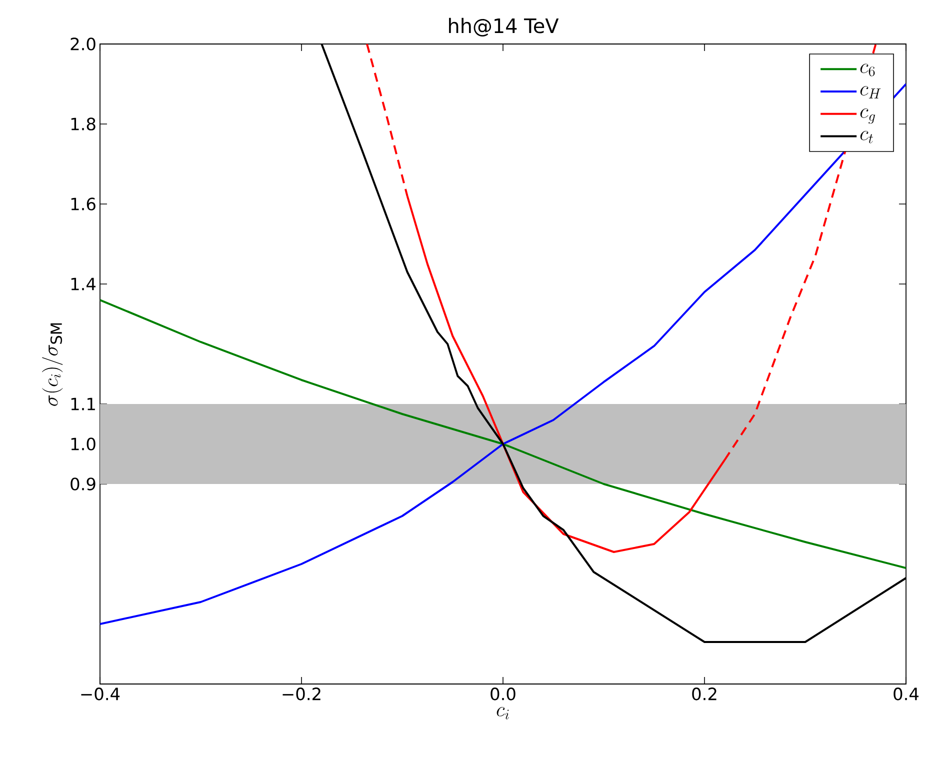  Describe the element at coordinates (867, 70) in the screenshot. I see `legend-label: $c_6$` at that location.